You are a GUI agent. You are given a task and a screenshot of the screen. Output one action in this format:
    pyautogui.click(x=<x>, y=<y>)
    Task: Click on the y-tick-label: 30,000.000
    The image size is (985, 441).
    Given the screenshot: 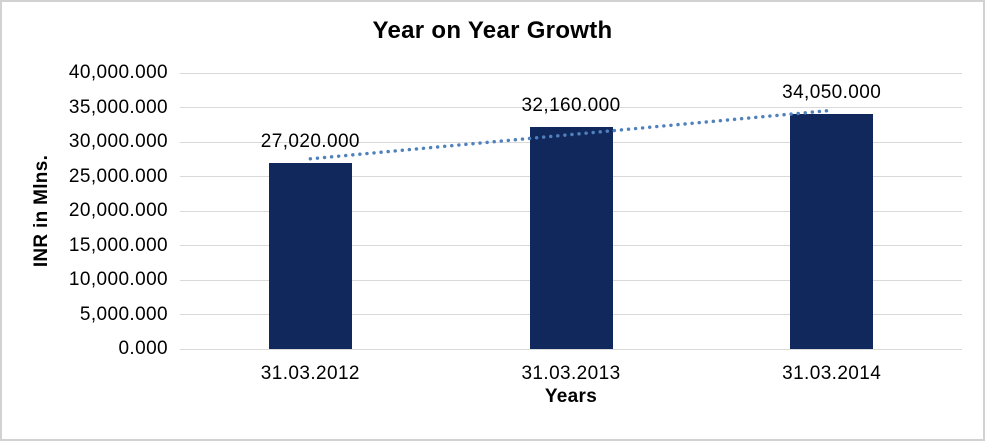 What is the action you would take?
    pyautogui.click(x=118, y=141)
    